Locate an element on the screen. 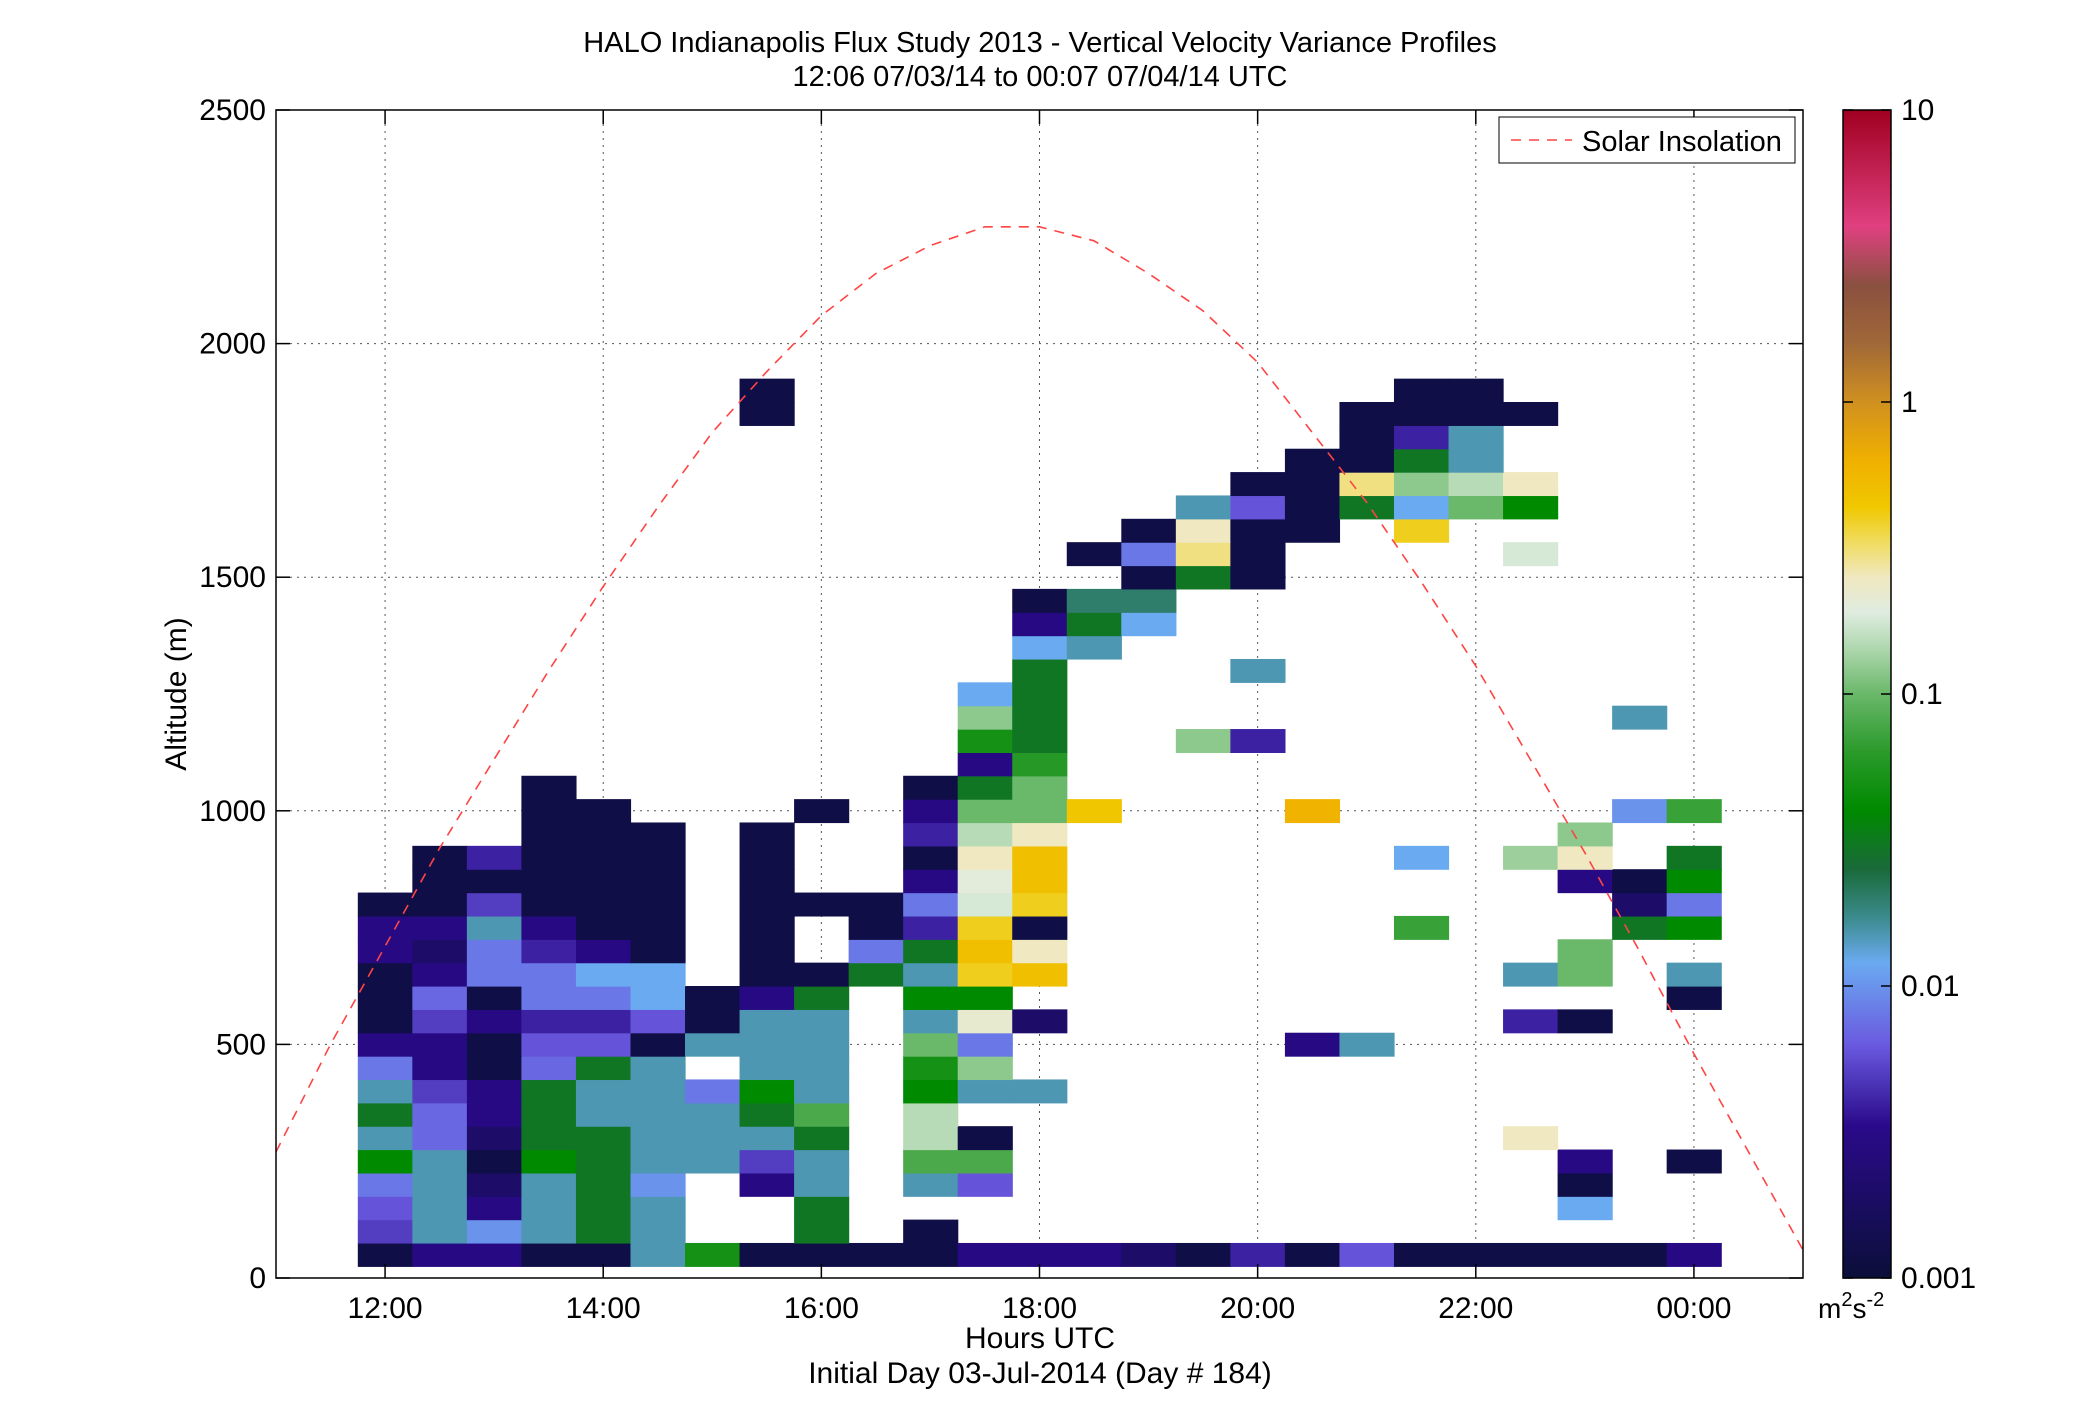  y-tick-label: 2000 is located at coordinates (232, 344).